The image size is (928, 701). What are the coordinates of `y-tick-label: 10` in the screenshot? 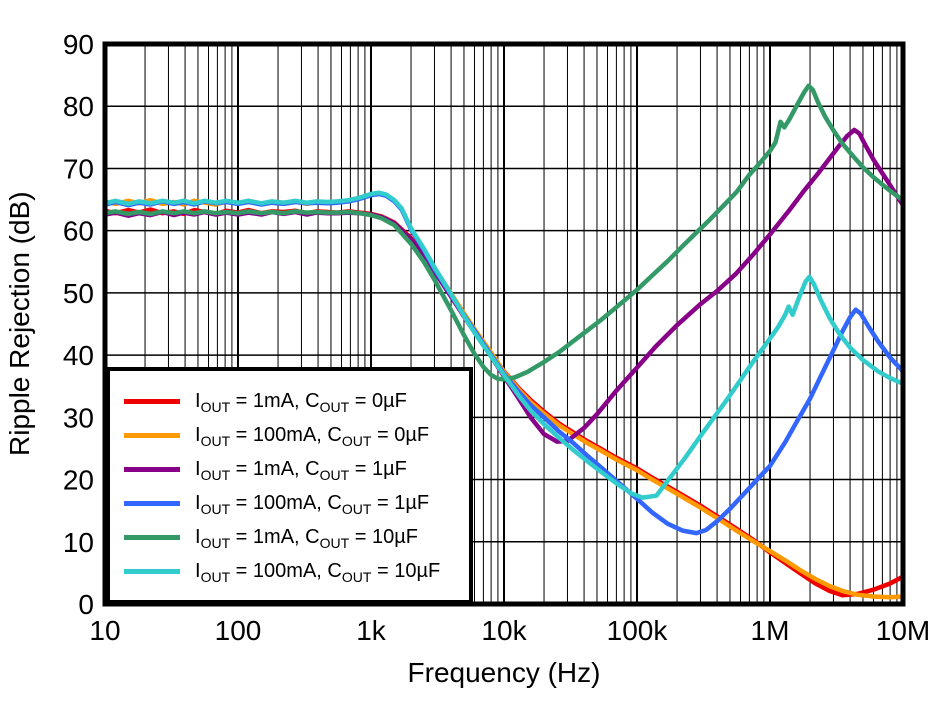 It's located at (78, 542).